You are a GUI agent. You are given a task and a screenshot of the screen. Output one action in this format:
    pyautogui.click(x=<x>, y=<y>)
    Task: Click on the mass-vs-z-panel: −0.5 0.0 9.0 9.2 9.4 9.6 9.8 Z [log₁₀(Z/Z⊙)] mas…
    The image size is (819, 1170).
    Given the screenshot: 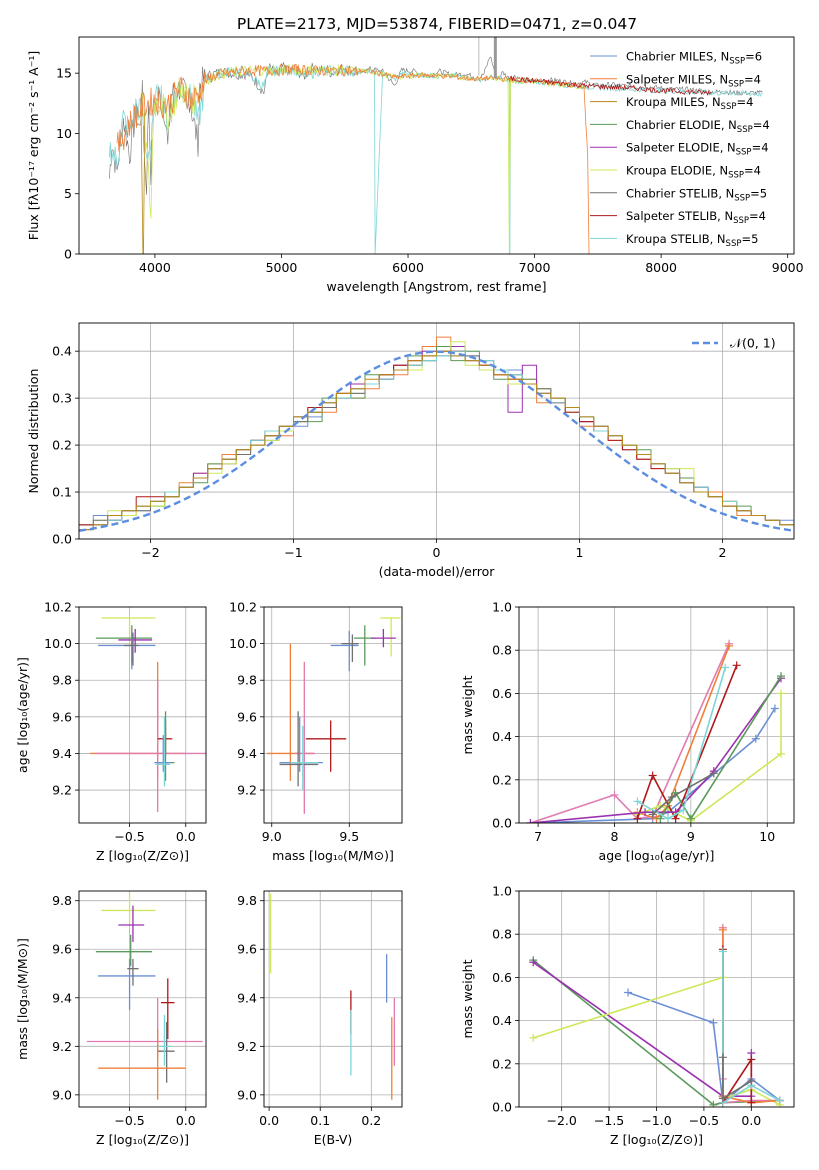 What is the action you would take?
    pyautogui.click(x=111, y=1018)
    